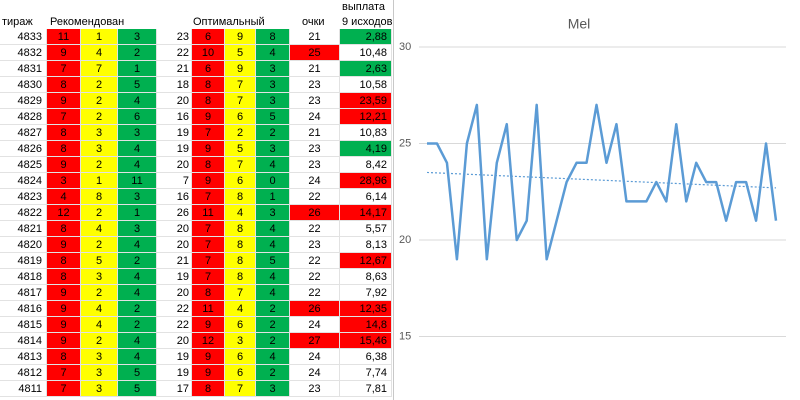 Image resolution: width=800 pixels, height=400 pixels. I want to click on payout-cell: 5,57, so click(366, 229).